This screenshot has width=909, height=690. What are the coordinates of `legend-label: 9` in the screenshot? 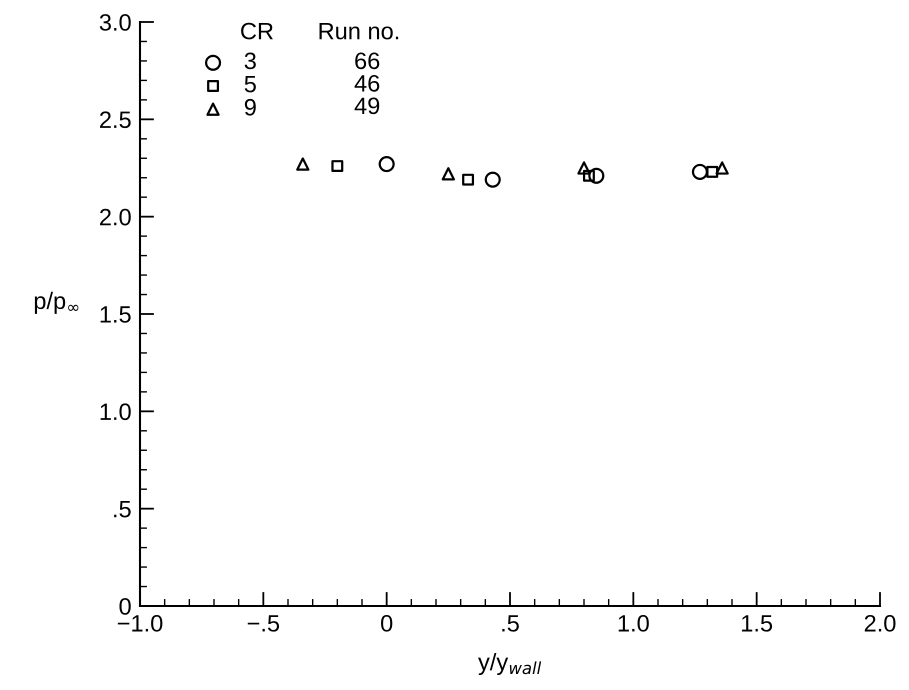 It's located at (250, 107).